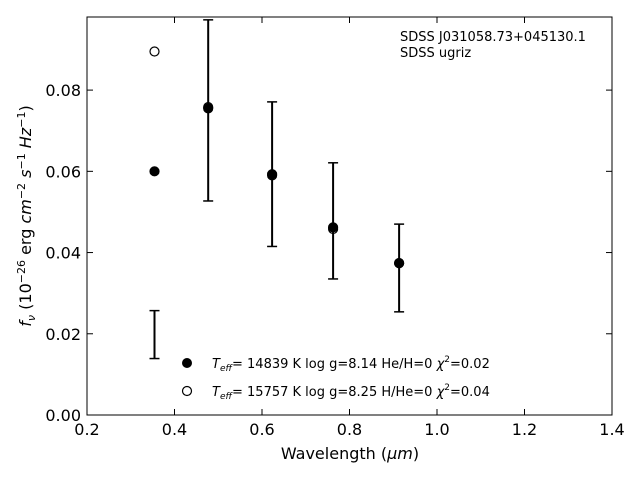 This screenshot has height=480, width=640. I want to click on y-tick-label: 0.04, so click(63, 253).